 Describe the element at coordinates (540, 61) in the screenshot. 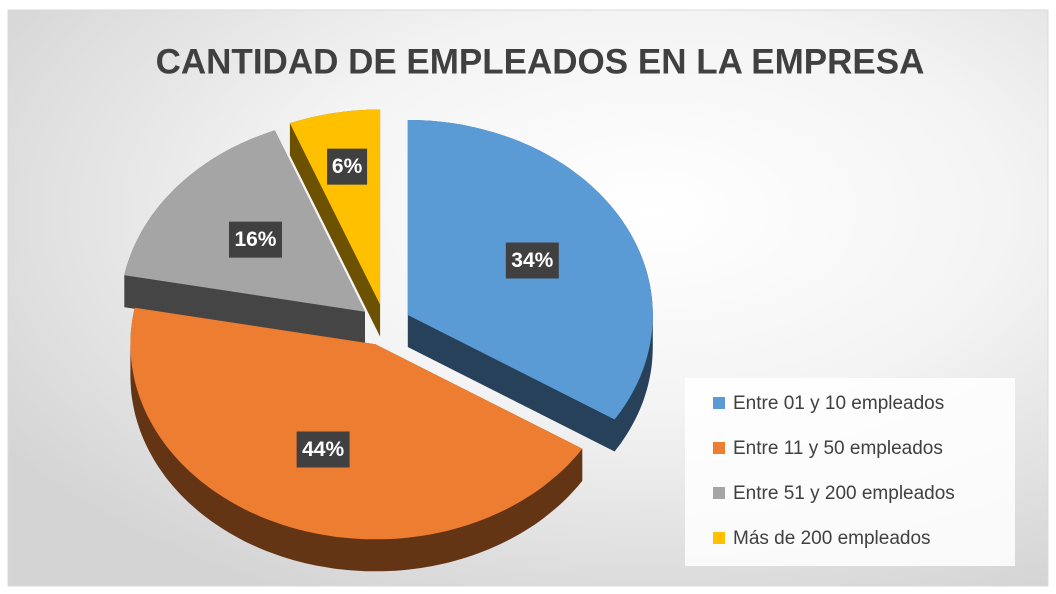

I see `chart-title: CANTIDAD DE EMPLEADOS EN LA EMPRESA` at that location.